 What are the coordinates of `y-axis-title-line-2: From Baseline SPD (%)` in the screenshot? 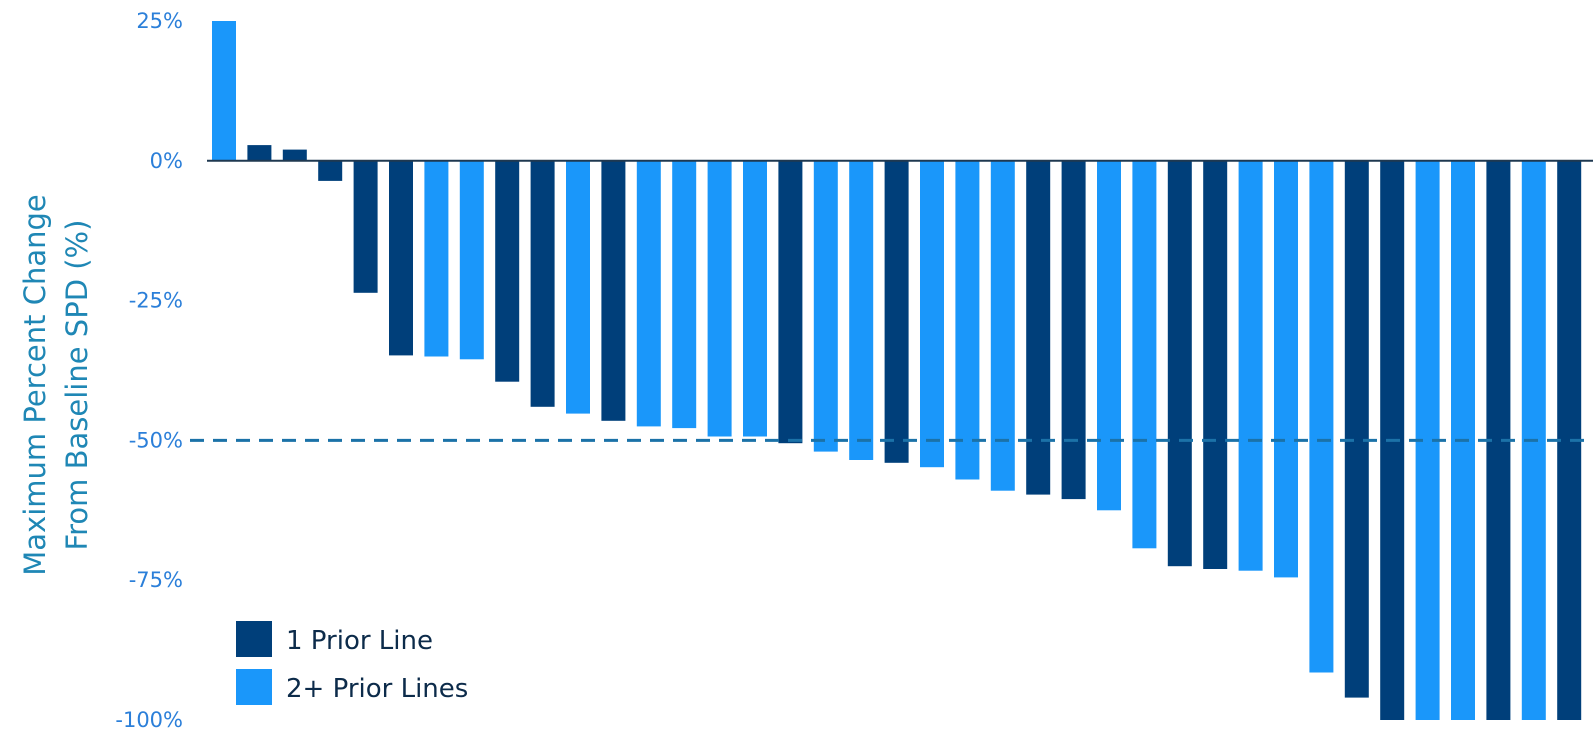 It's located at (77, 385).